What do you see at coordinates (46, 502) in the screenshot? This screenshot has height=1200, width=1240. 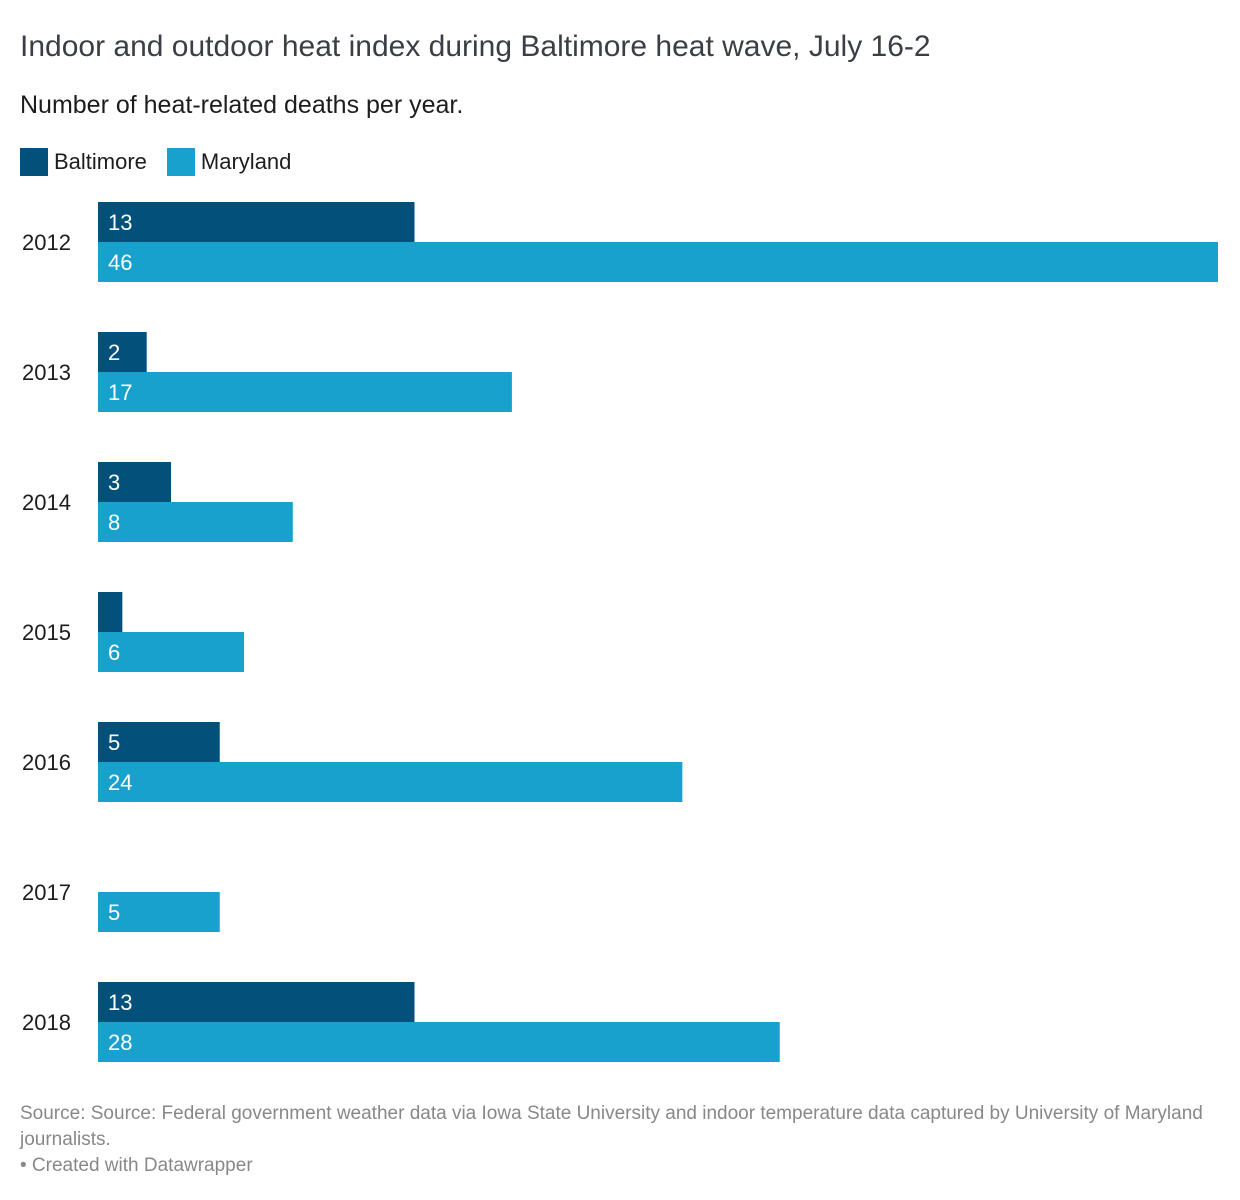 I see `year-label: 2014` at bounding box center [46, 502].